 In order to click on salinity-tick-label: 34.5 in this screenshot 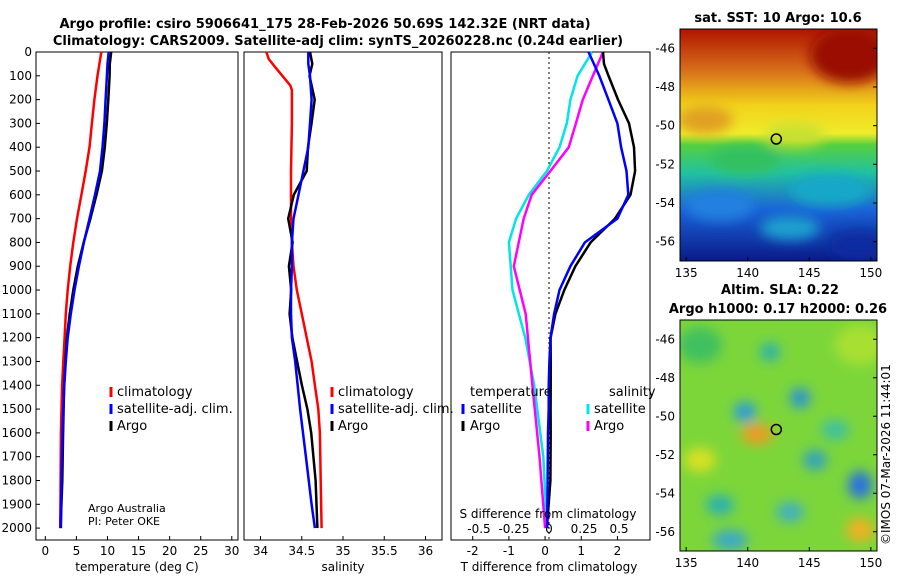, I will do `click(301, 551)`.